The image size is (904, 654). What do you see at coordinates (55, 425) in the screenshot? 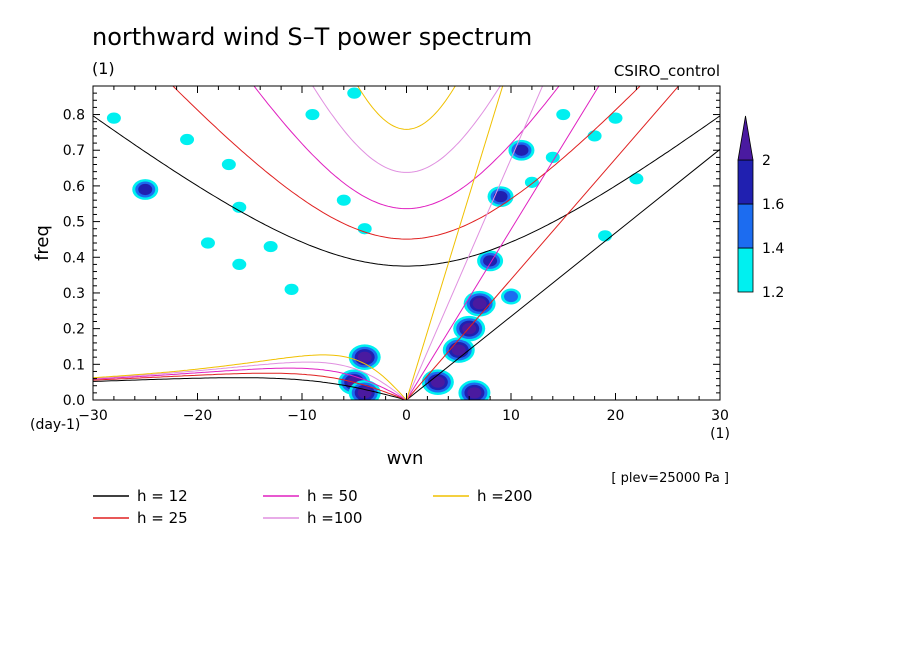
I see `y-axis-unit: (day-1)` at bounding box center [55, 425].